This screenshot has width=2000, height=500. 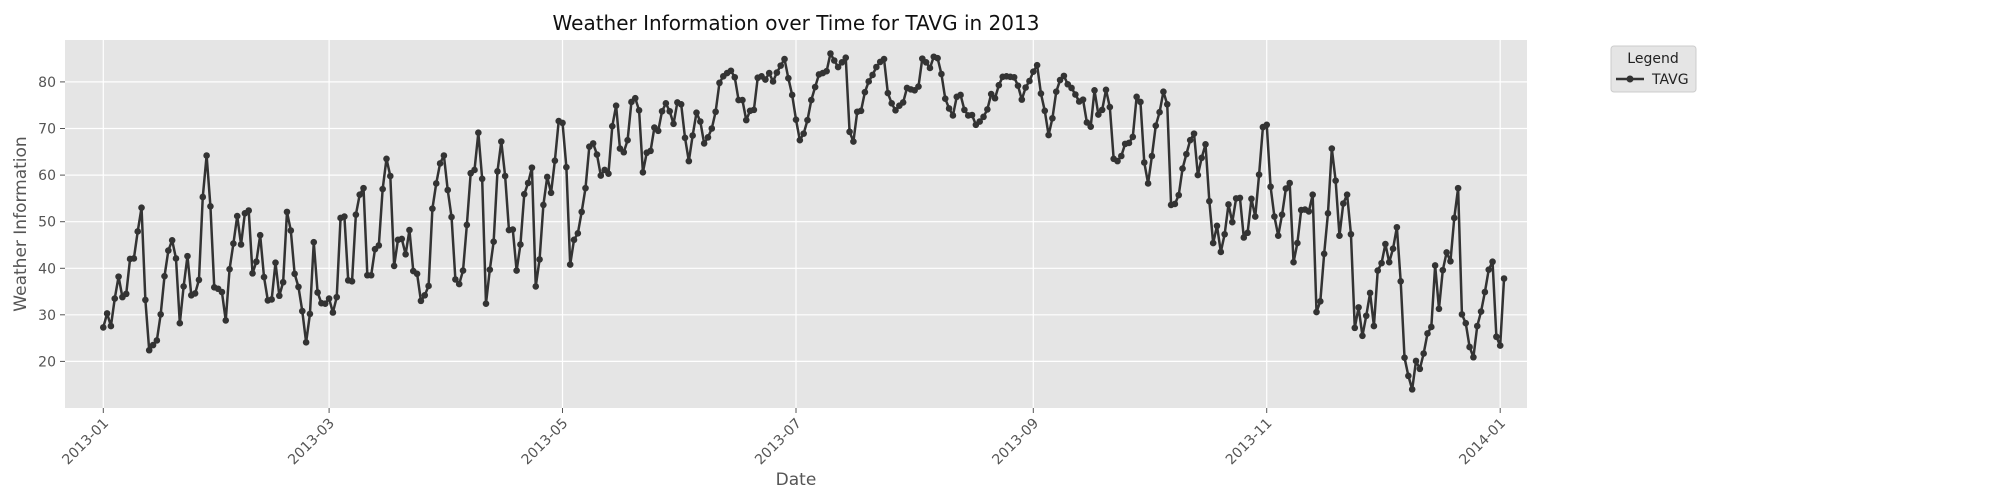 I want to click on legend-marker, so click(x=1630, y=79).